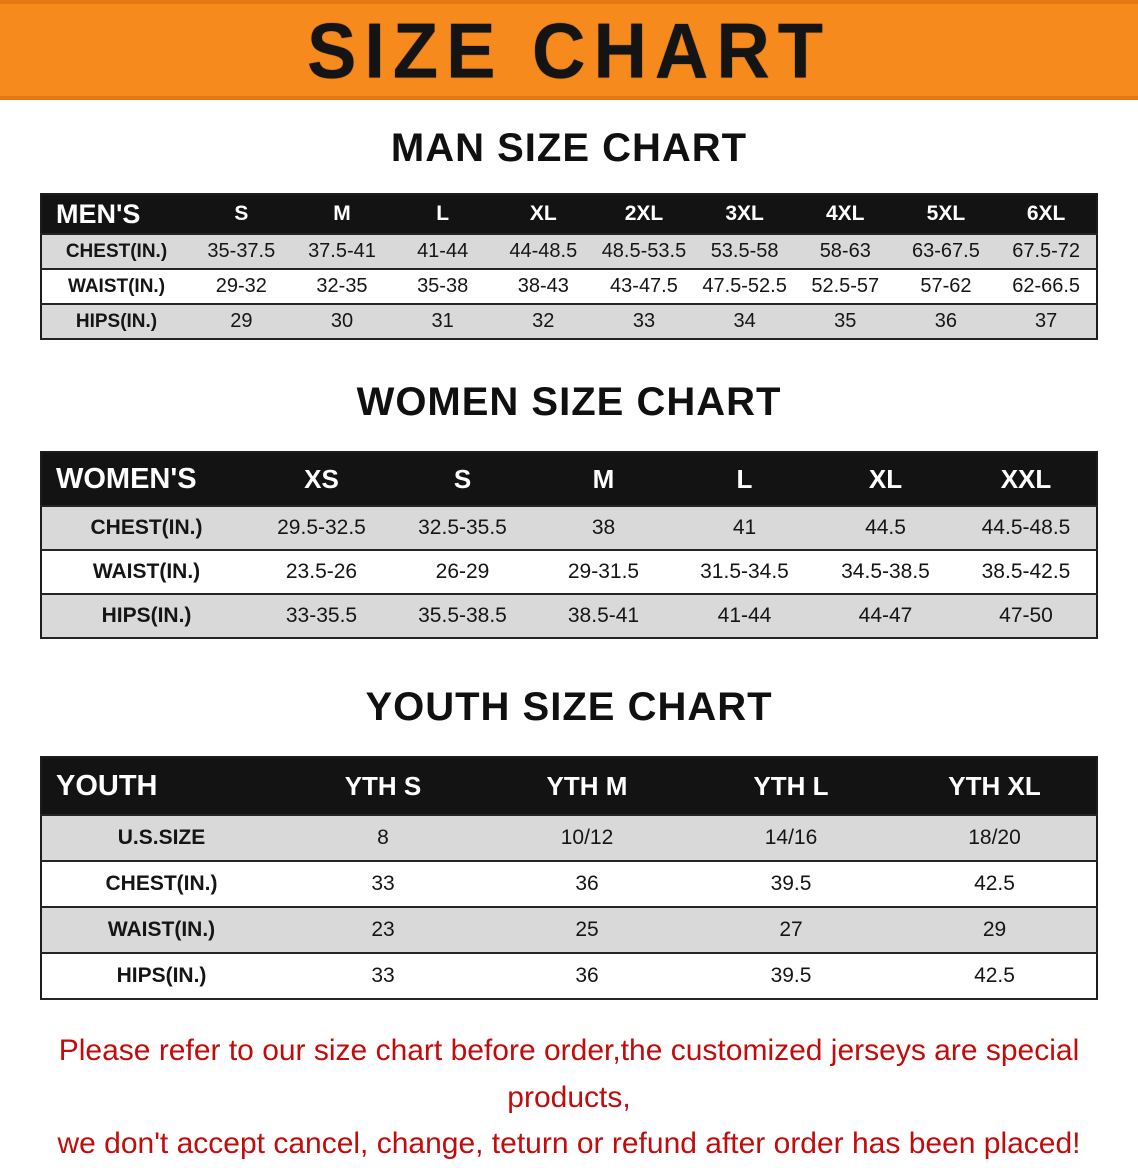 The image size is (1138, 1168). What do you see at coordinates (321, 527) in the screenshot?
I see `table-cell: 29.5-32.5` at bounding box center [321, 527].